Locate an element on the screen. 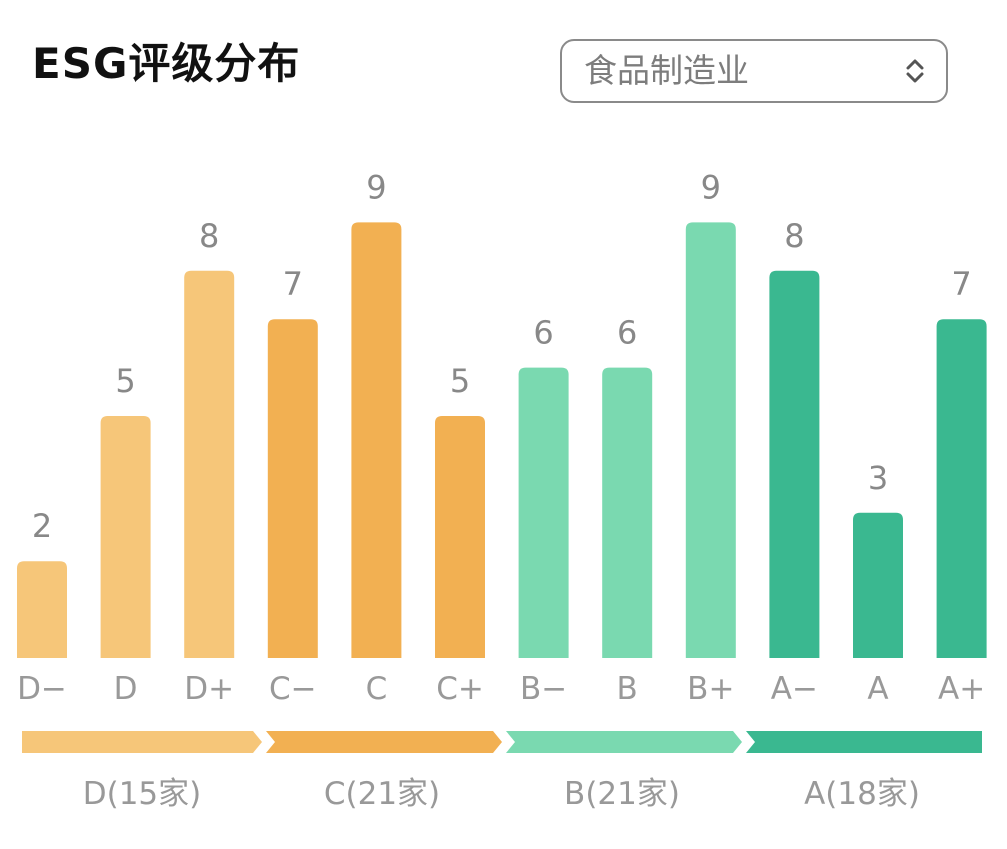 This screenshot has height=849, width=1007. value-label: 2 is located at coordinates (42, 526).